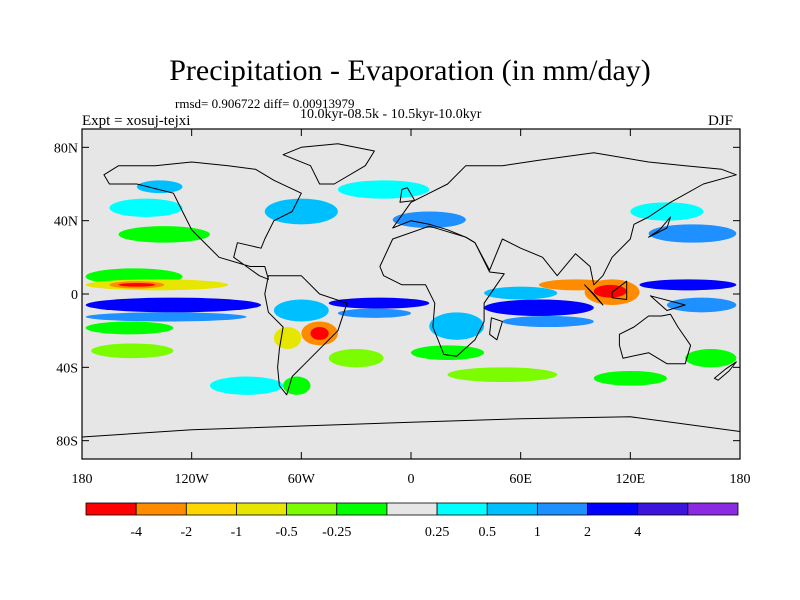  I want to click on lat-tick-label: 40S, so click(67, 368).